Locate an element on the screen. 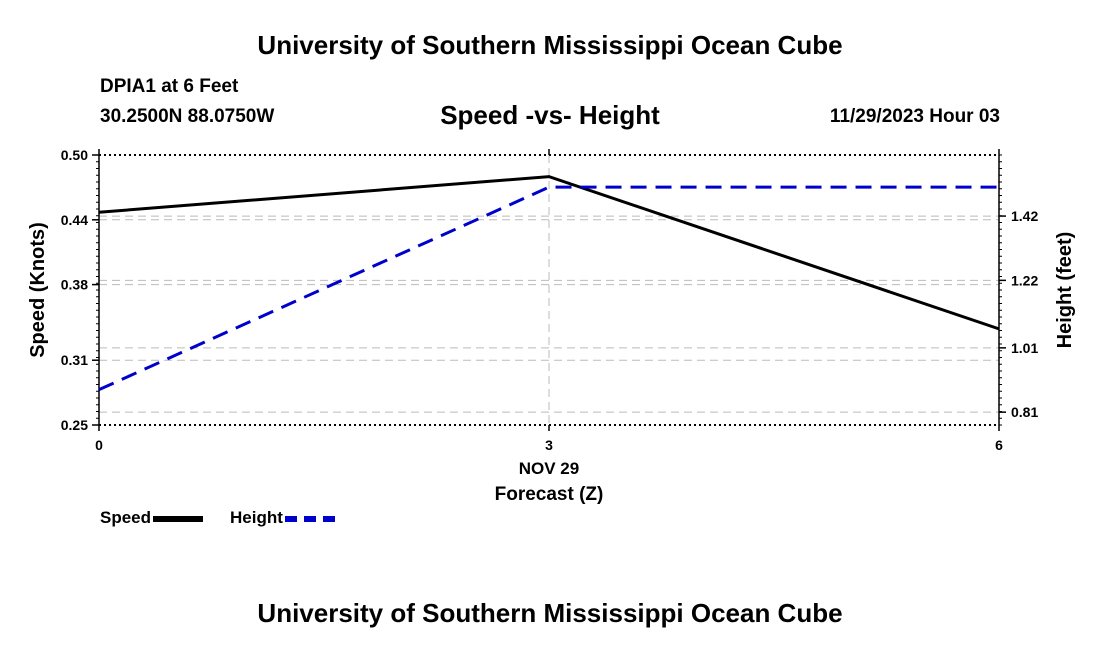 The image size is (1100, 650). x-date-label: NOV 29 is located at coordinates (549, 468).